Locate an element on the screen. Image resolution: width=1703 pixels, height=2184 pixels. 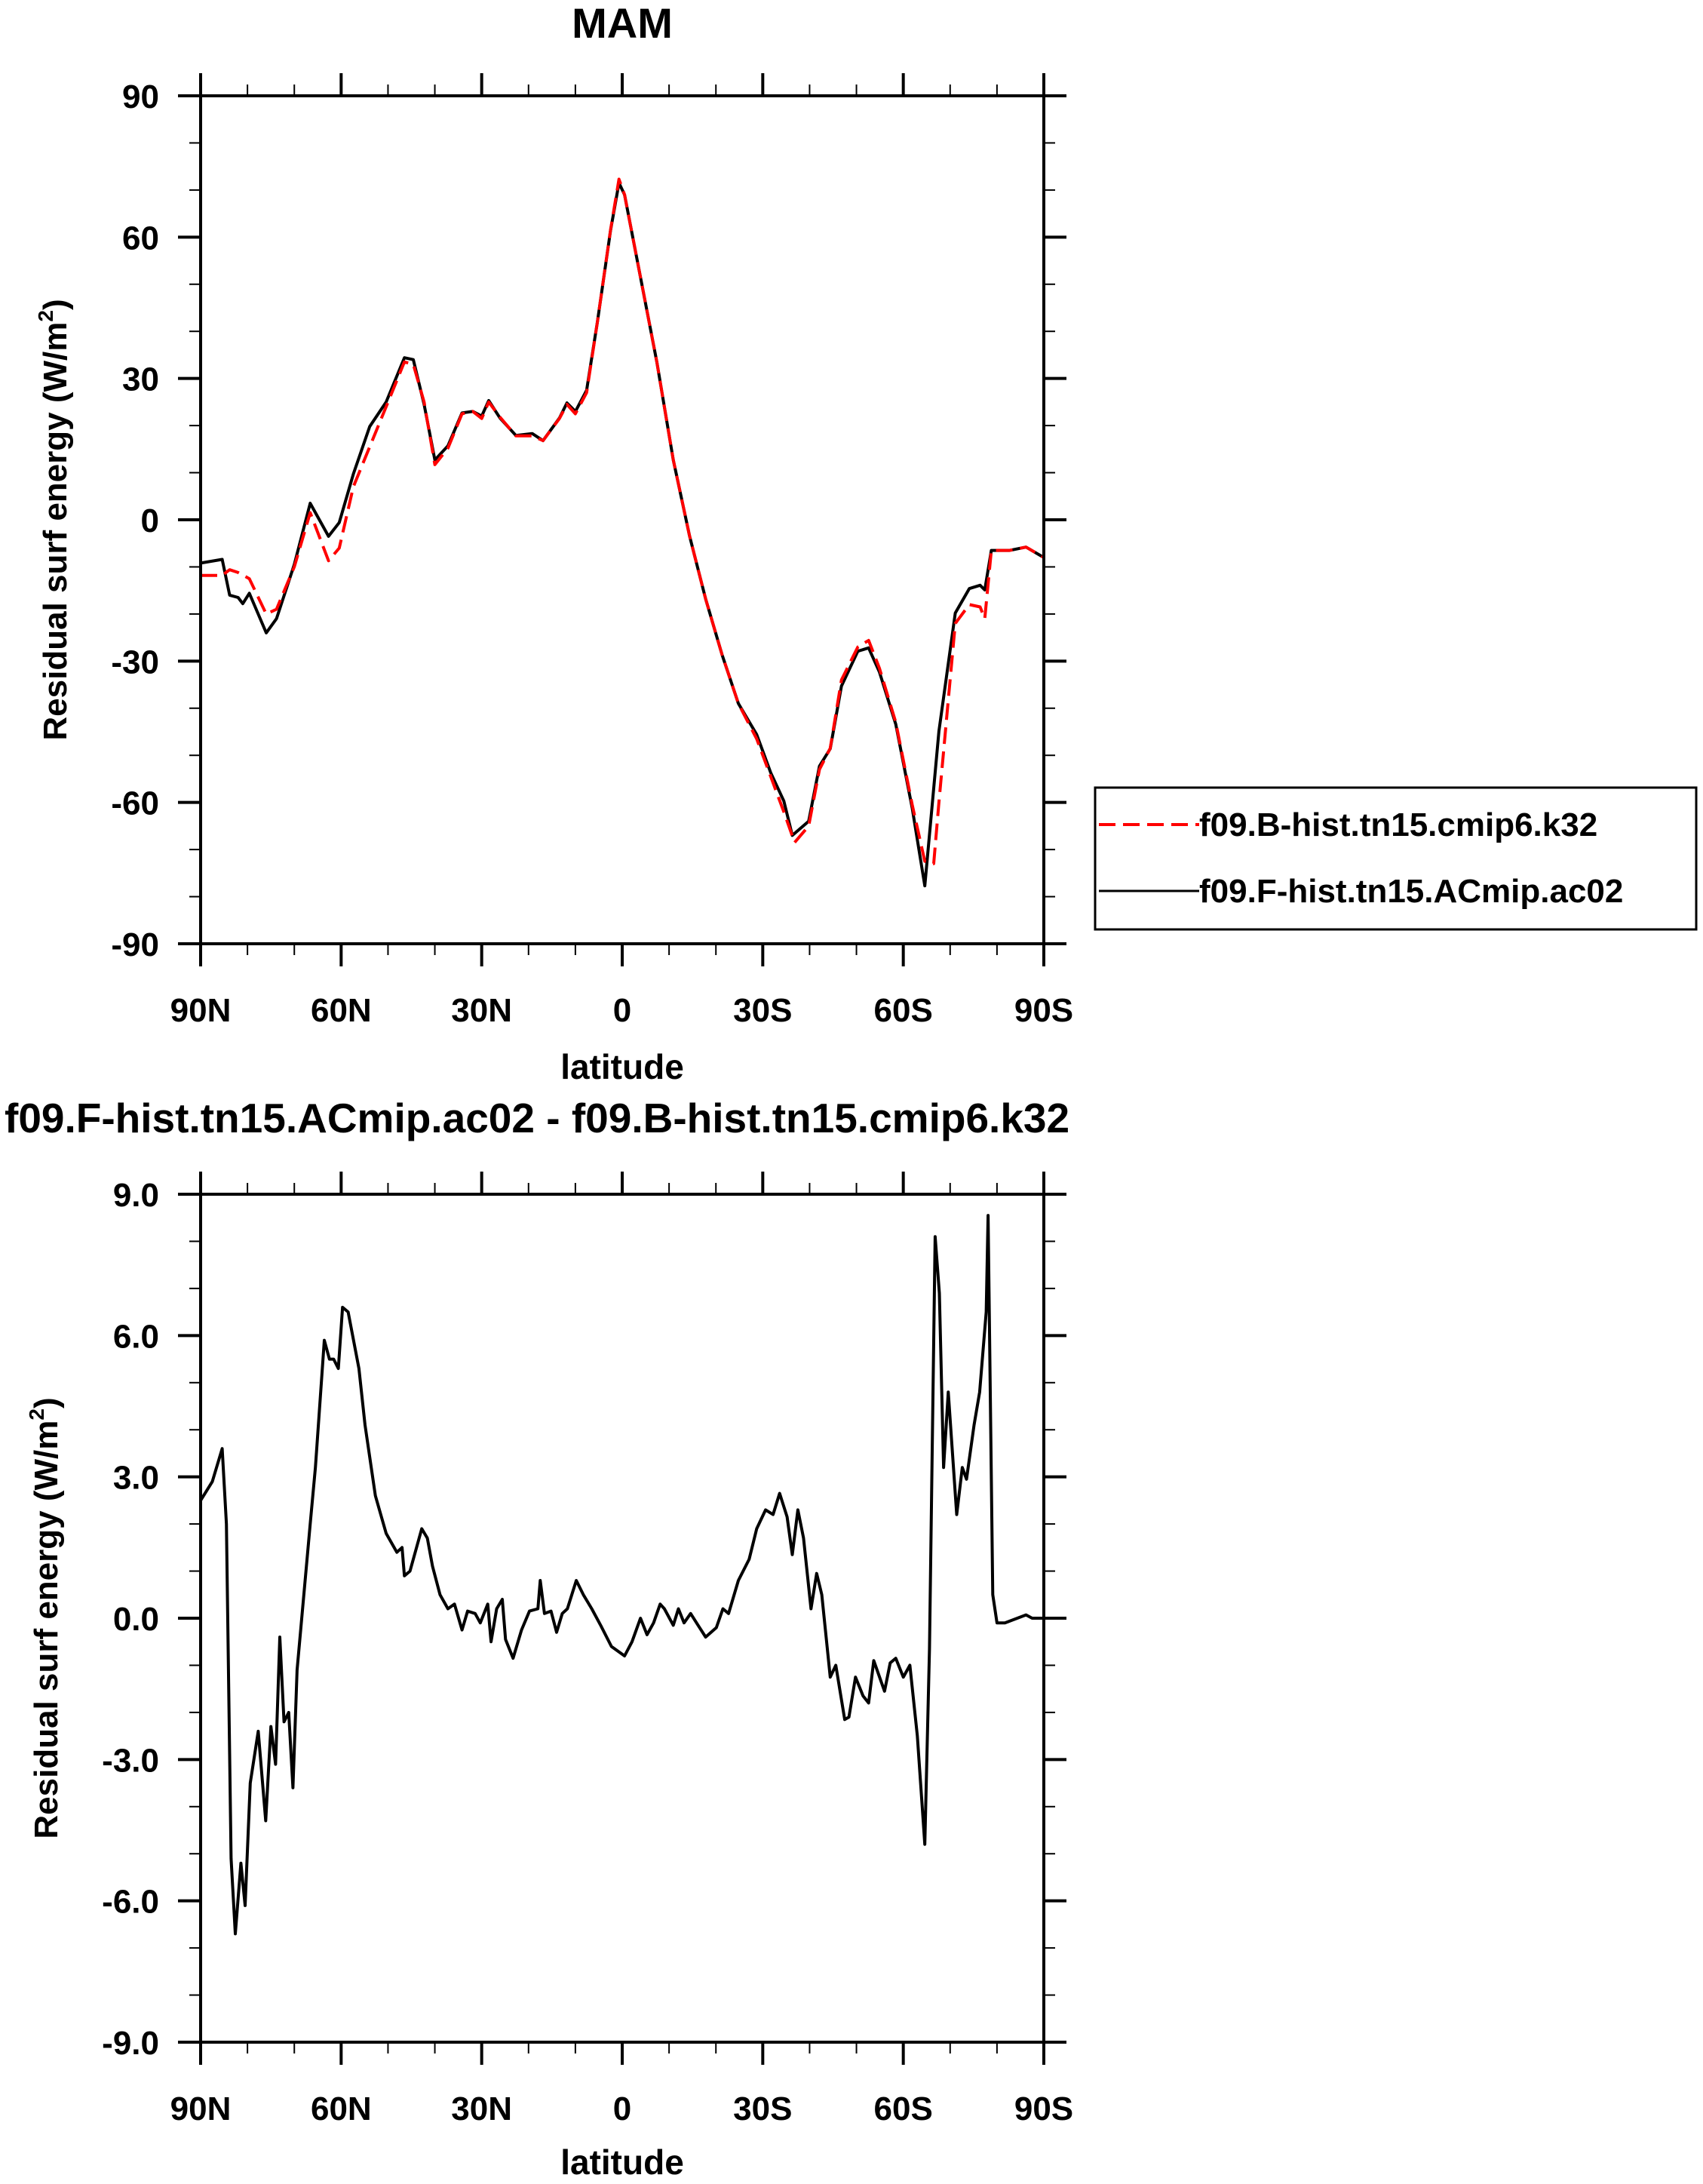
y-tick-label: -30 is located at coordinates (135, 662).